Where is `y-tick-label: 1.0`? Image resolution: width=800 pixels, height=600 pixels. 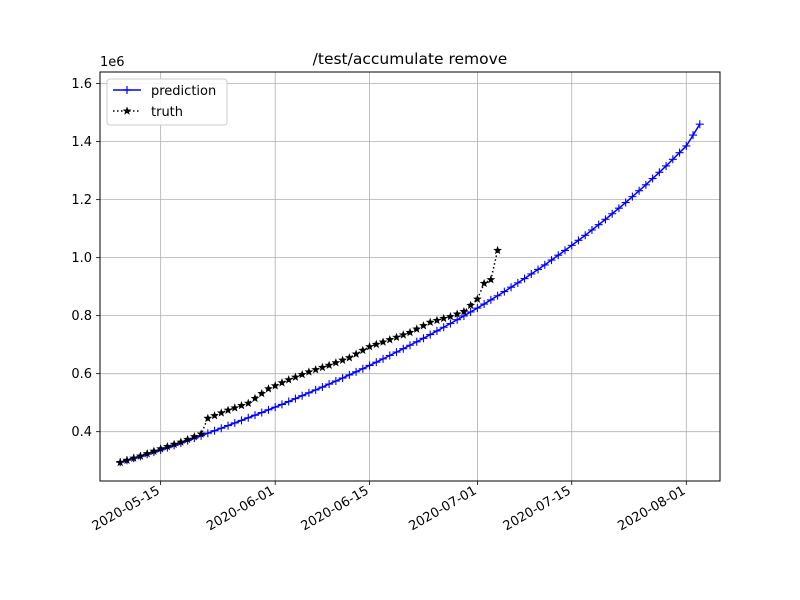 y-tick-label: 1.0 is located at coordinates (81, 258).